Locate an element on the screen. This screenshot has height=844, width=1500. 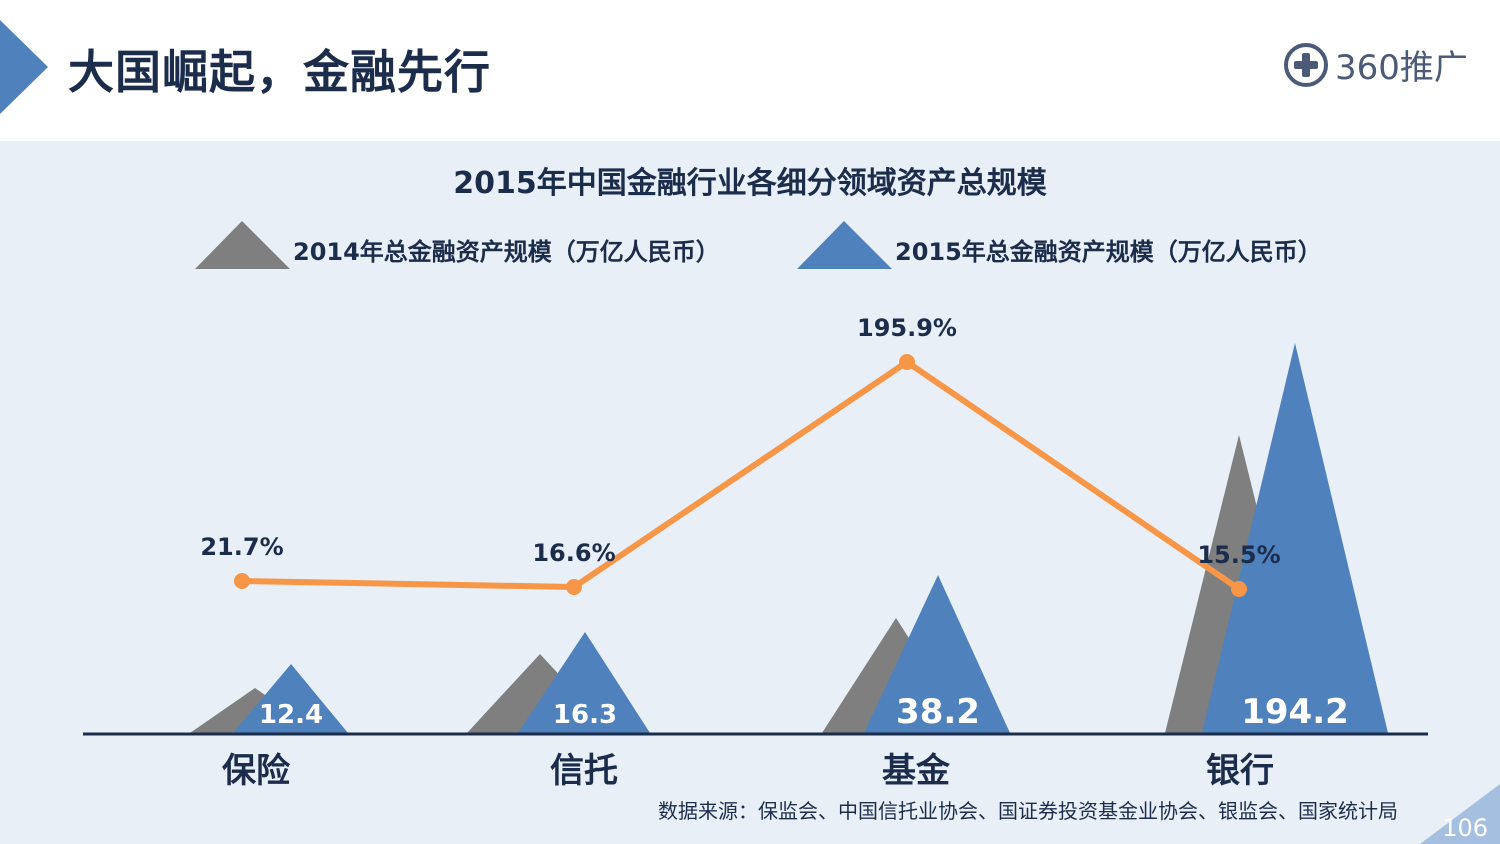
x-tick-label-3: 银行 is located at coordinates (1240, 771).